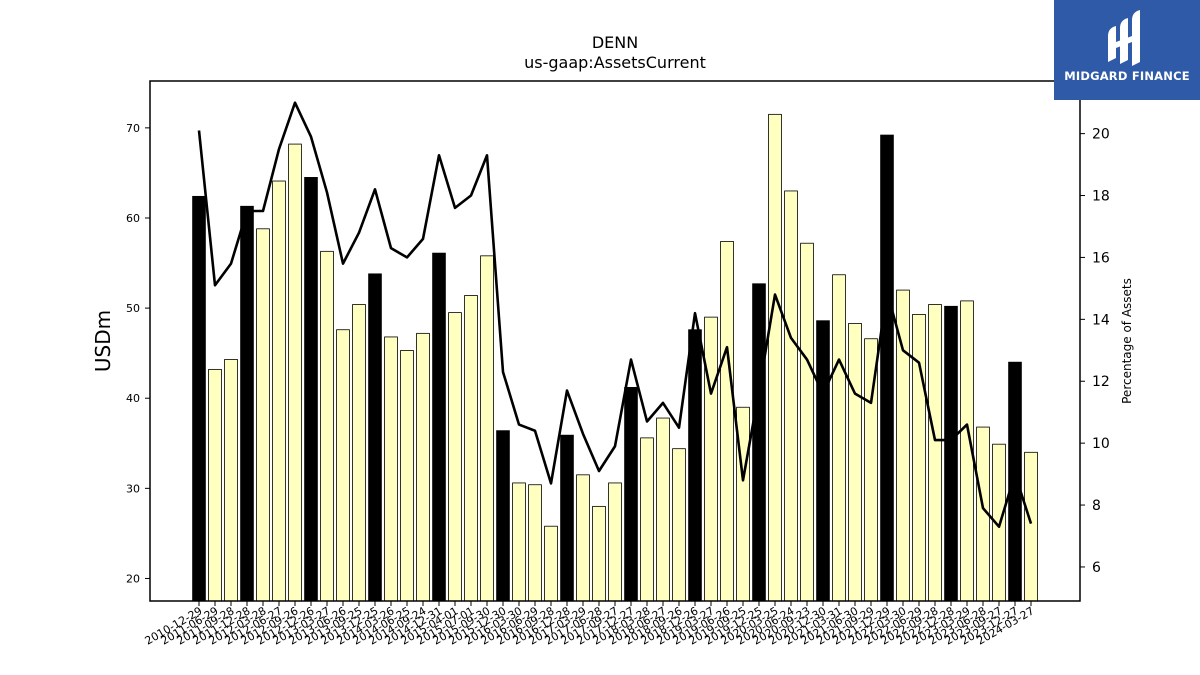 This screenshot has height=675, width=1200. I want to click on midgard-logo-icon, so click(1124, 38).